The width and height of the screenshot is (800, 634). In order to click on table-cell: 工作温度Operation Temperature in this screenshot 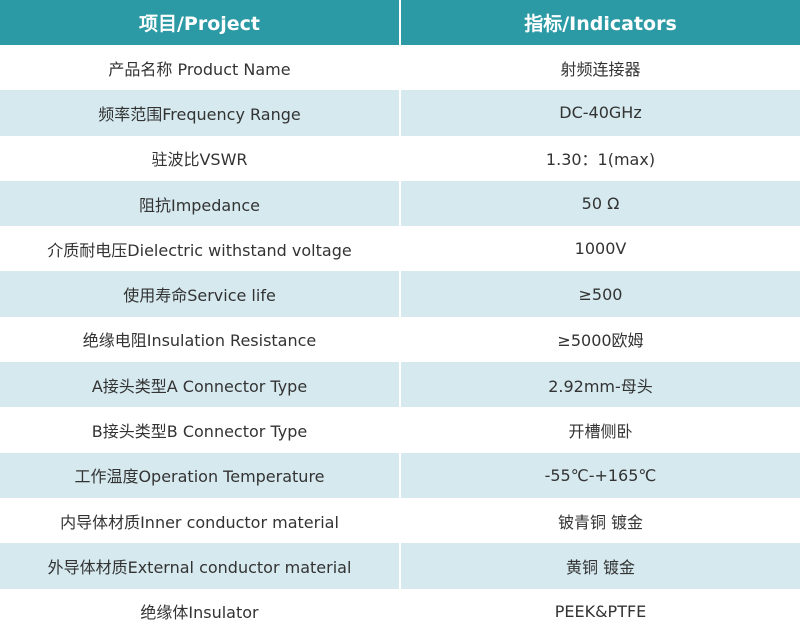, I will do `click(200, 475)`.